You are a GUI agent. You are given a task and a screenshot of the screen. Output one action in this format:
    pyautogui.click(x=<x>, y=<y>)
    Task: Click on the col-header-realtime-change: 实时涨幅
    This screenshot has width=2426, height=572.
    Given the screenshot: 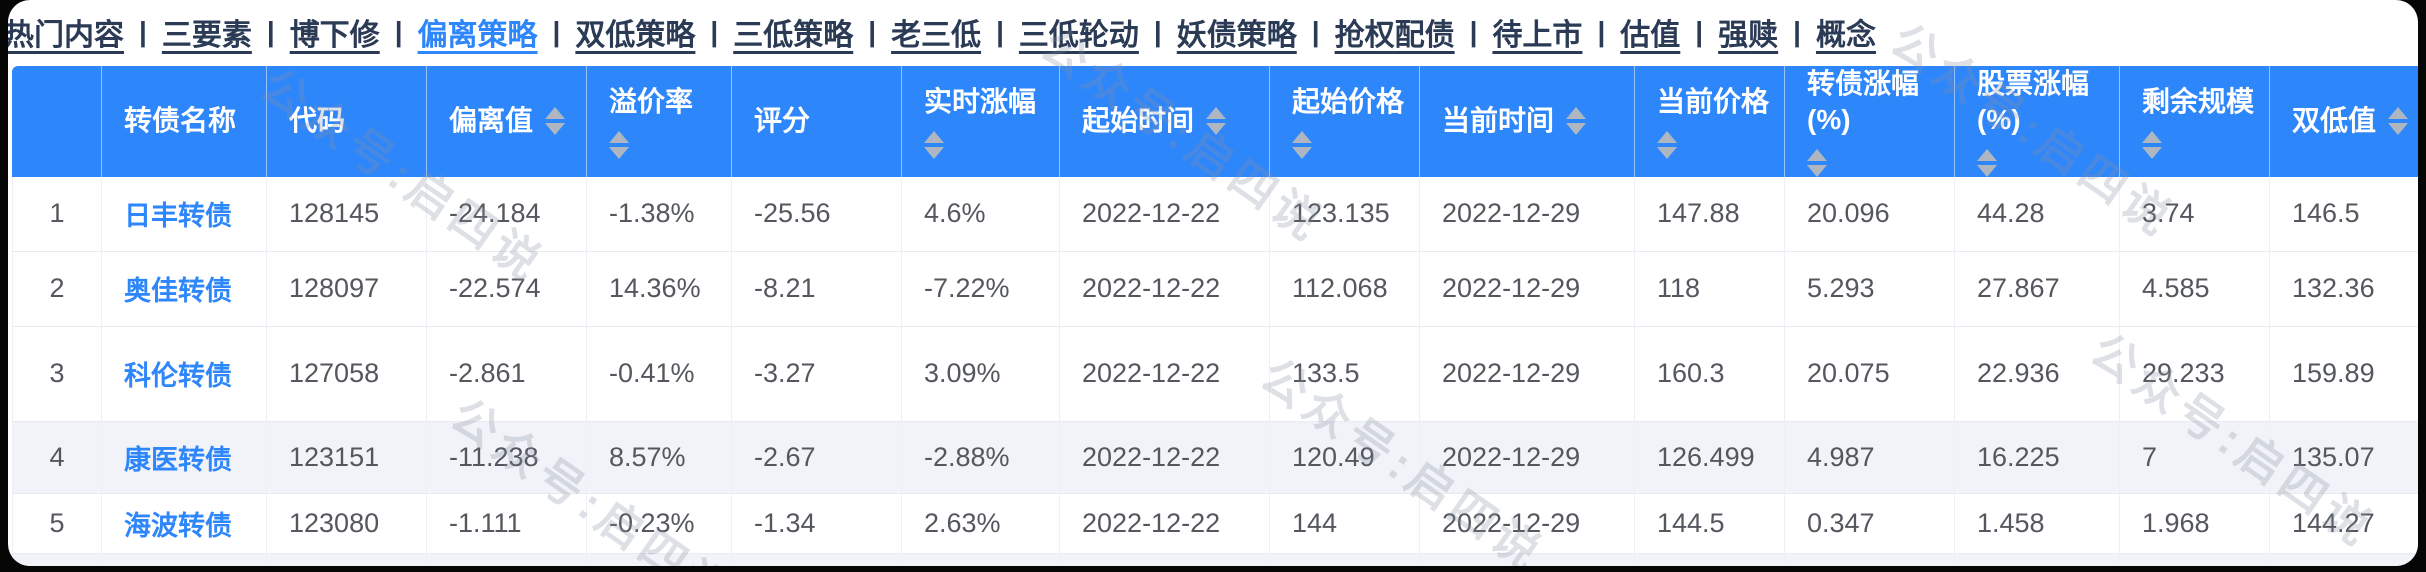 What is the action you would take?
    pyautogui.click(x=981, y=121)
    